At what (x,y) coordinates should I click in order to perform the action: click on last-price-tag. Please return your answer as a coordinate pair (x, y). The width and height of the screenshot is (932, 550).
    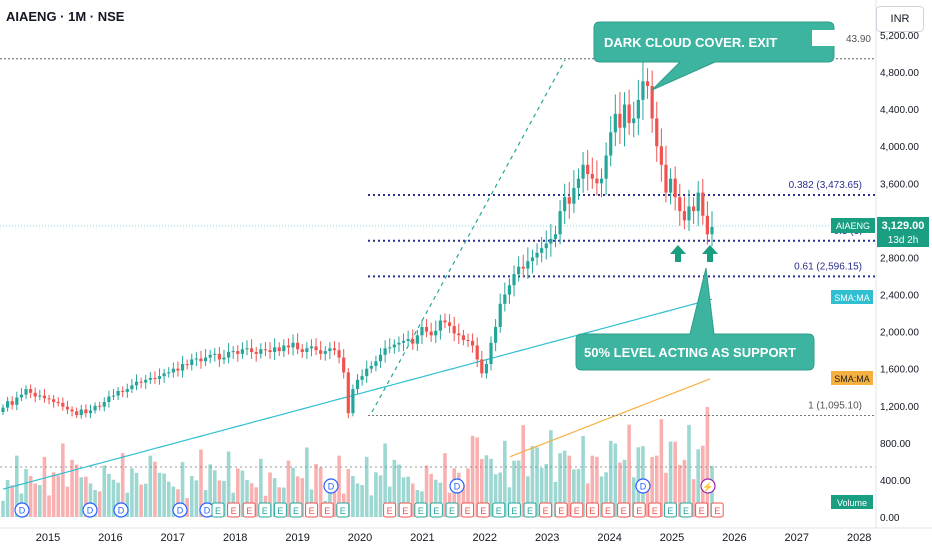
    Looking at the image, I should click on (903, 232).